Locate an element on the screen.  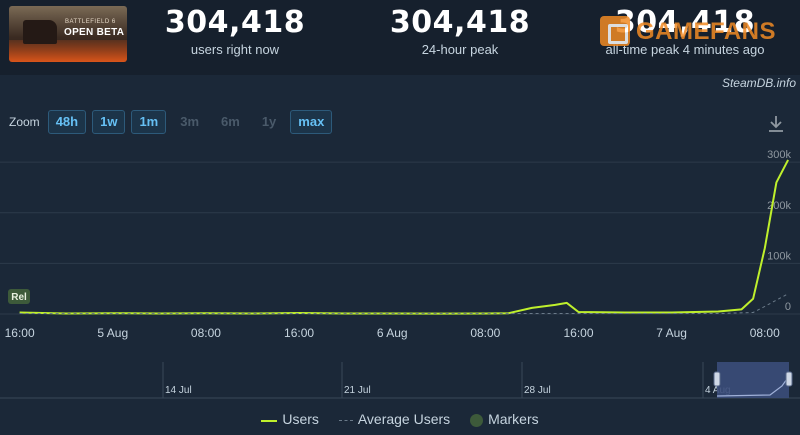
legend-markers: Markers is located at coordinates (504, 419).